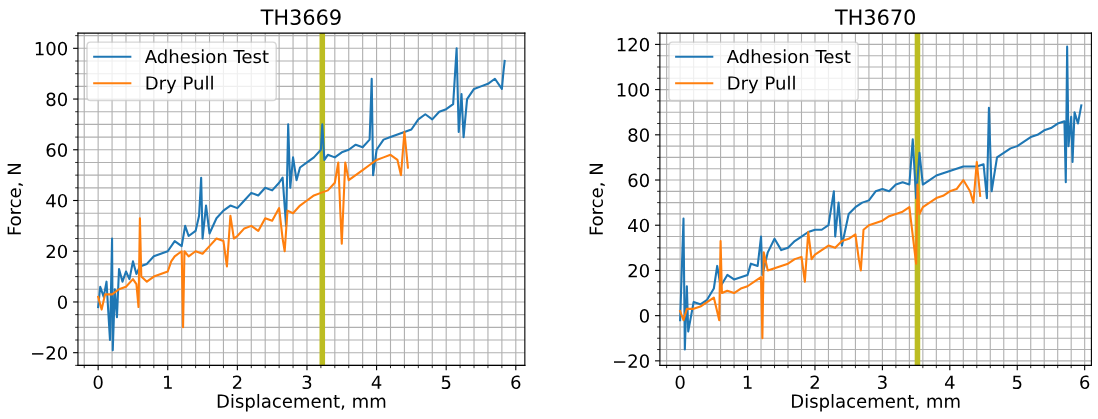 Image resolution: width=1098 pixels, height=419 pixels. I want to click on y-tick-label: 120, so click(633, 44).